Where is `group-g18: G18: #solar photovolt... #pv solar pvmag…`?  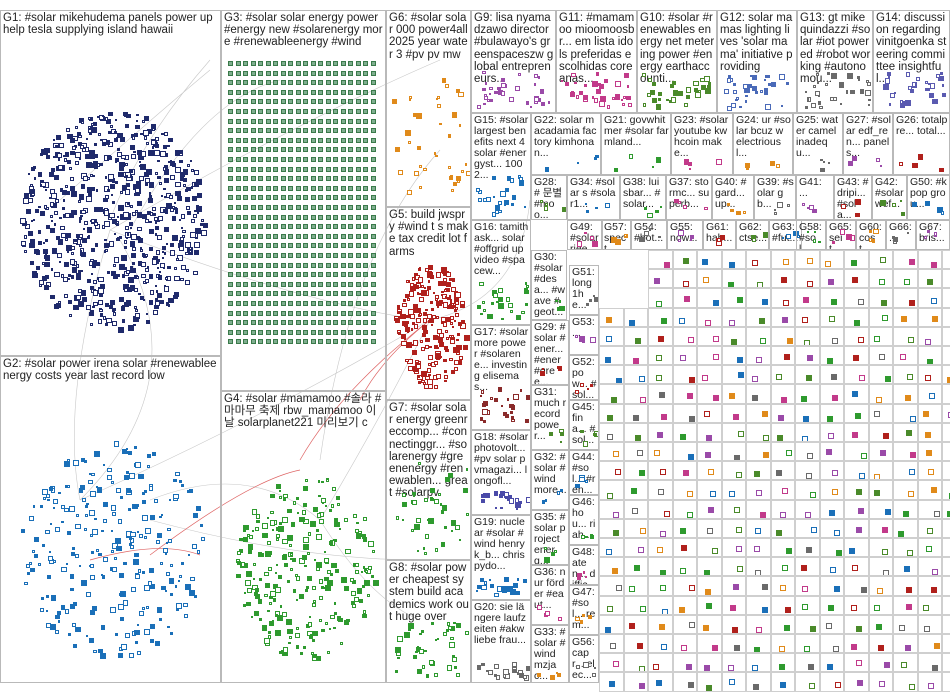
group-g18: G18: #solar photovolt... #pv solar pvmag… is located at coordinates (501, 472).